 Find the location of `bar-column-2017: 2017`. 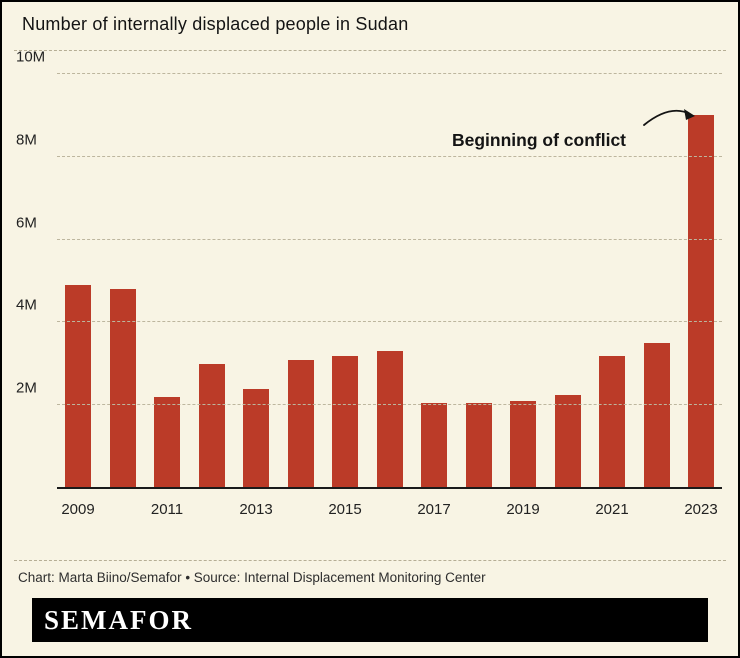

bar-column-2017: 2017 is located at coordinates (434, 296).